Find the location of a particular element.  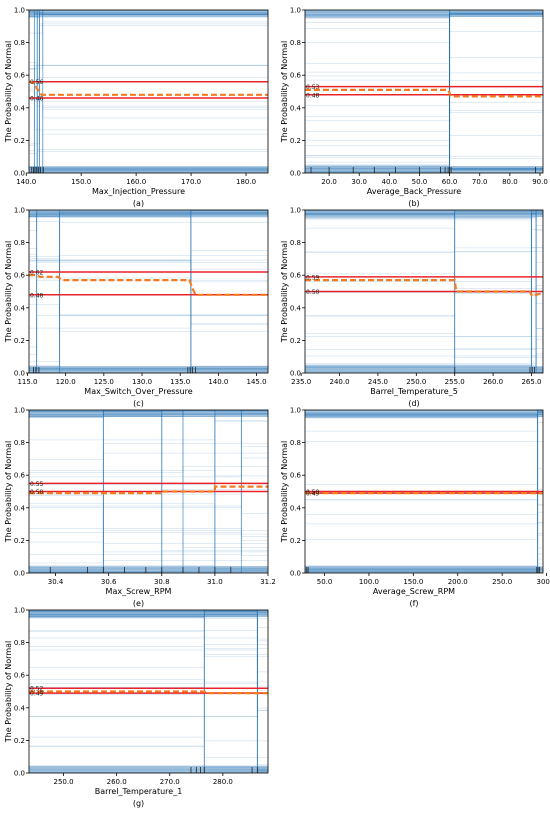

band-lower-label: 0.49 is located at coordinates (37, 694).